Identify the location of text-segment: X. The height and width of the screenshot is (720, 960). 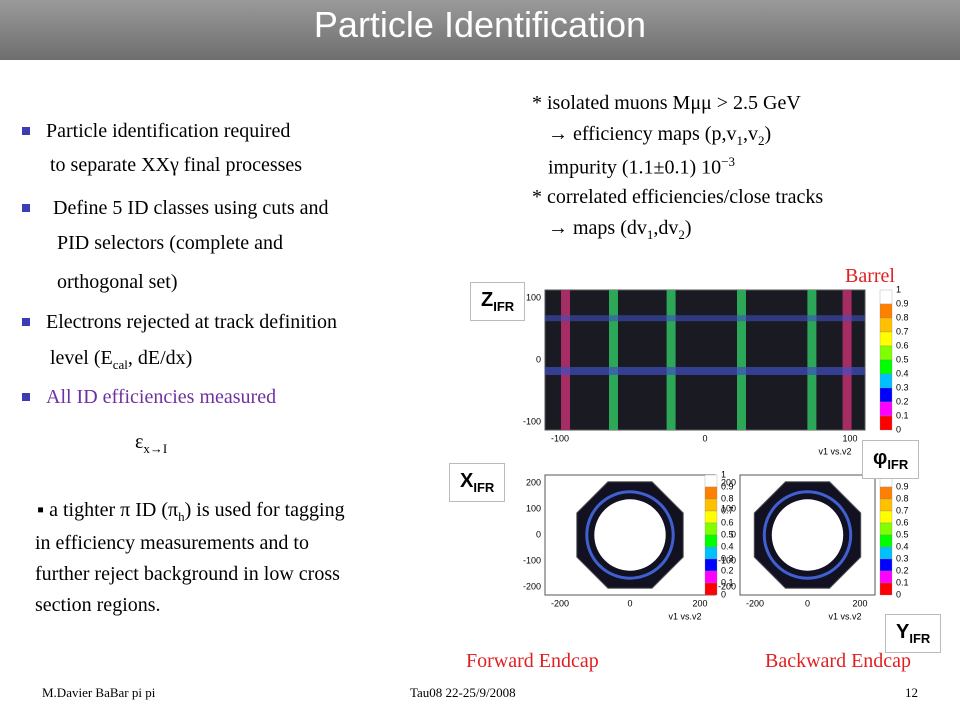
(467, 481).